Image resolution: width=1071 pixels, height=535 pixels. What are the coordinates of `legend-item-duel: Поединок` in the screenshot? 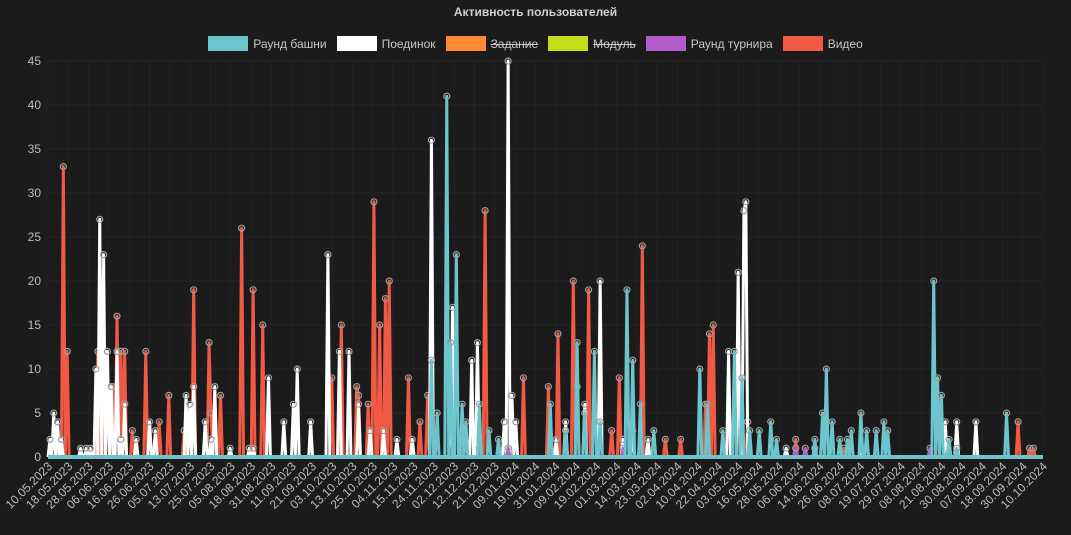 It's located at (386, 43).